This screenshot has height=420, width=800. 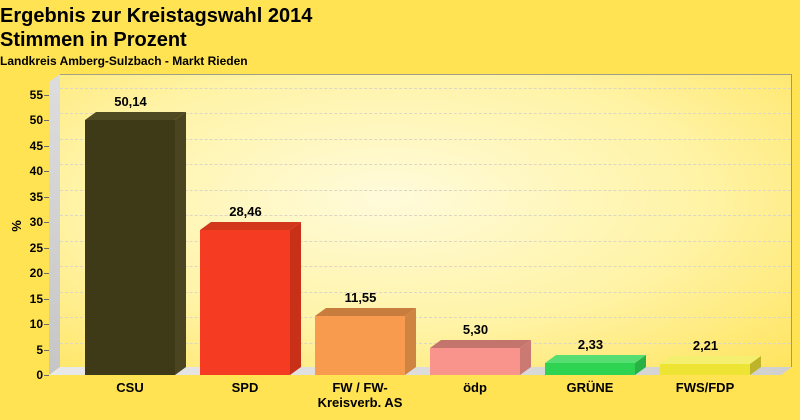 What do you see at coordinates (590, 344) in the screenshot?
I see `bar-value-label-GRÜNE: 2,33` at bounding box center [590, 344].